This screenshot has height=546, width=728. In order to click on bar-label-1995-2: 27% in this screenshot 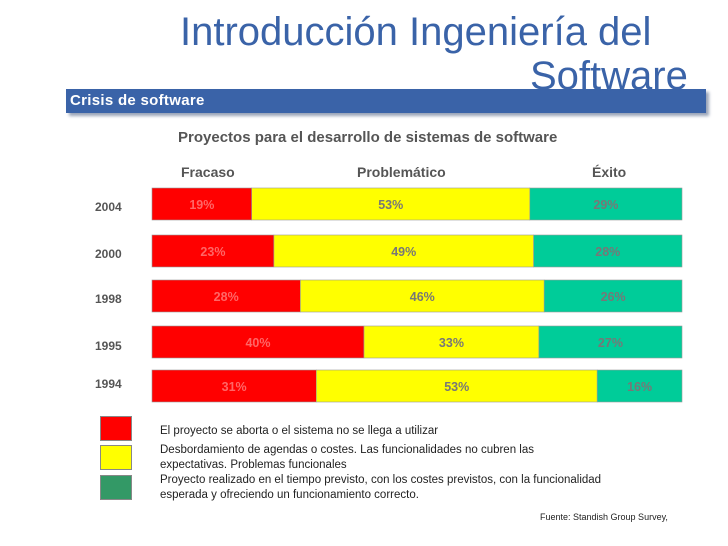, I will do `click(610, 343)`.